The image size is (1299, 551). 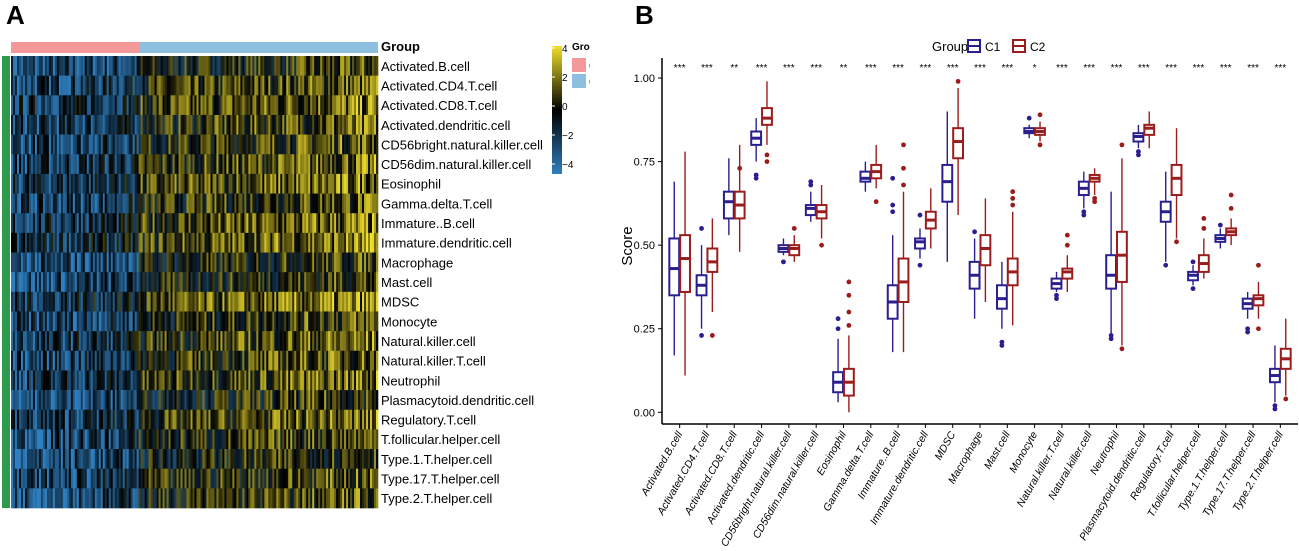 What do you see at coordinates (903, 185) in the screenshot?
I see `outlier-point` at bounding box center [903, 185].